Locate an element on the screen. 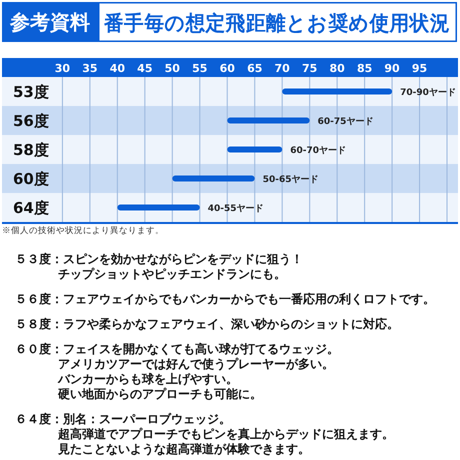 This screenshot has height=460, width=460. data-label: 50-65ヤード is located at coordinates (290, 180).